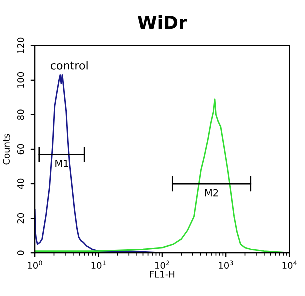 Image resolution: width=305 pixels, height=296 pixels. I want to click on y-tick-label: 100, so click(20, 80).